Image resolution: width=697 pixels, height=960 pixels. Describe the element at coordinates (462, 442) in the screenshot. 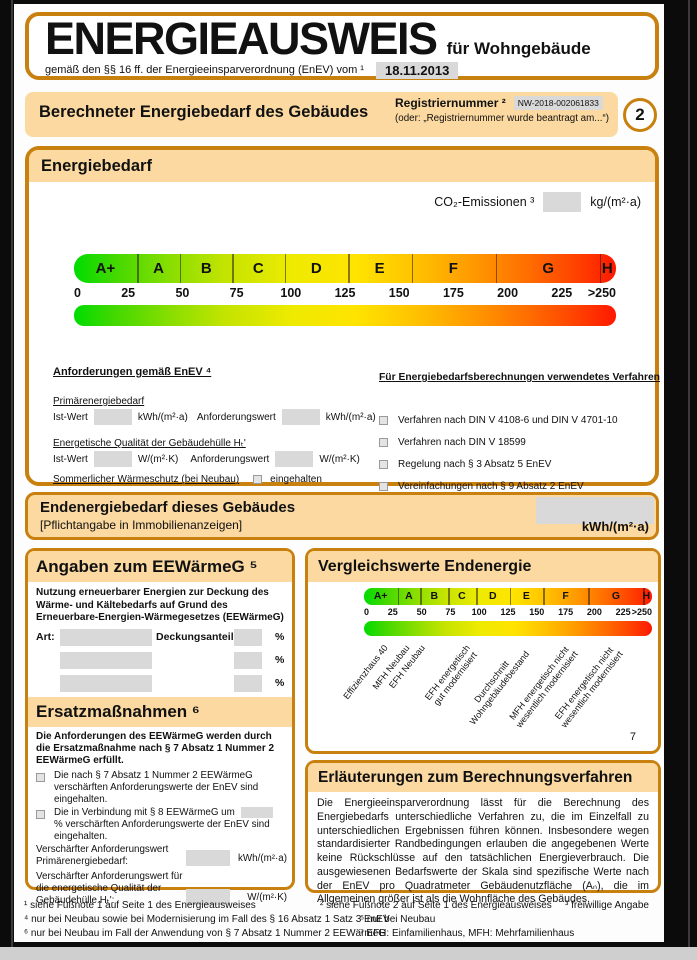

I see `verfahren-item-label: Verfahren nach DIN V 18599` at that location.